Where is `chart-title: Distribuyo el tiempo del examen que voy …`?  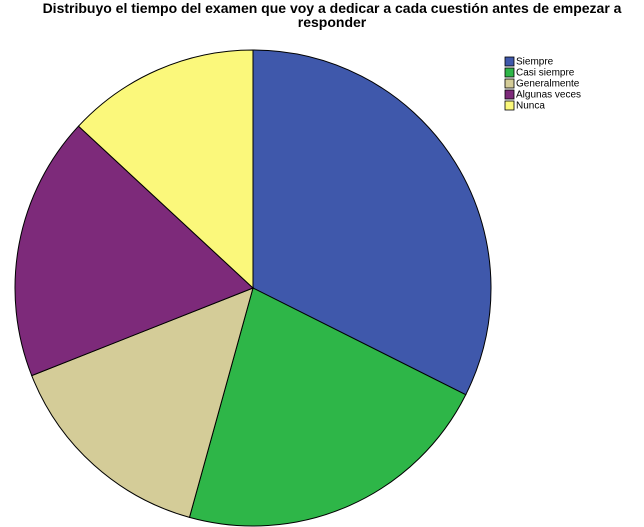
chart-title: Distribuyo el tiempo del examen que voy … is located at coordinates (332, 15).